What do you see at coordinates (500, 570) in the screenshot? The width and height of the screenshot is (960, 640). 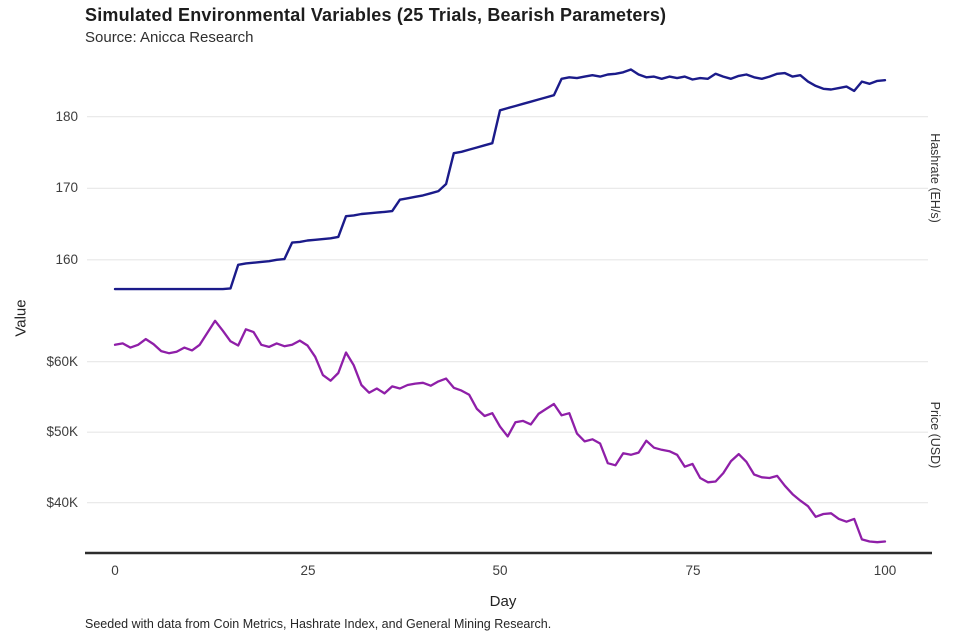 I see `x-tick-label: 50` at bounding box center [500, 570].